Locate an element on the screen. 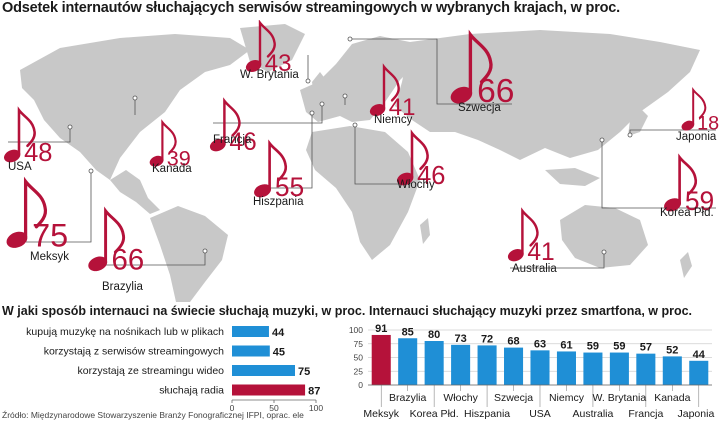 The image size is (720, 423). country-label-meksyk: Meksyk is located at coordinates (49, 257).